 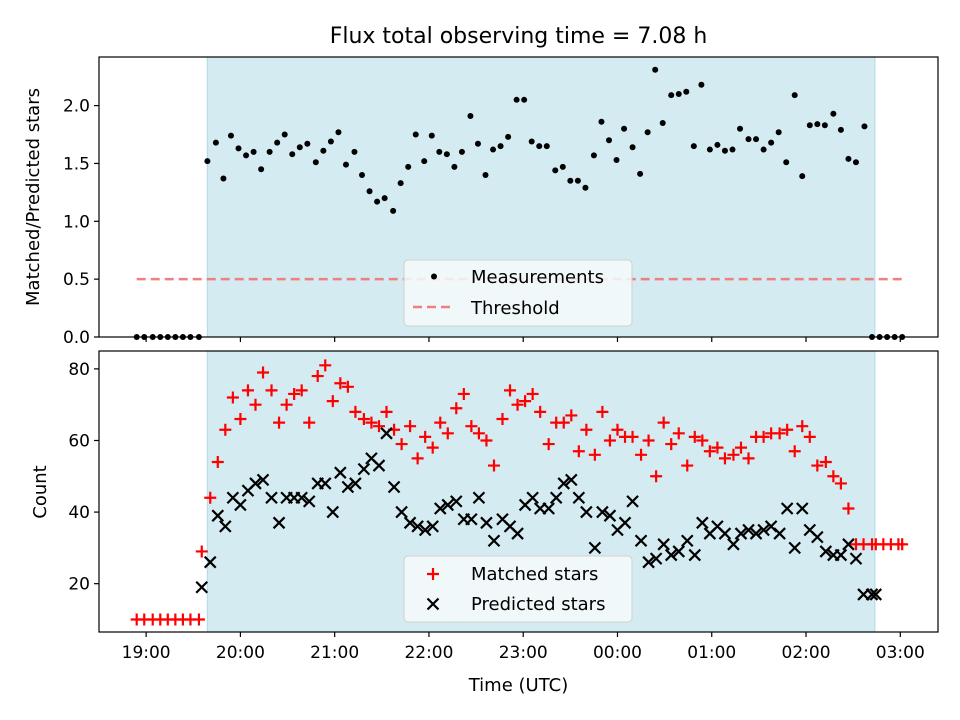 I want to click on bottom-legend-box, so click(x=518, y=589).